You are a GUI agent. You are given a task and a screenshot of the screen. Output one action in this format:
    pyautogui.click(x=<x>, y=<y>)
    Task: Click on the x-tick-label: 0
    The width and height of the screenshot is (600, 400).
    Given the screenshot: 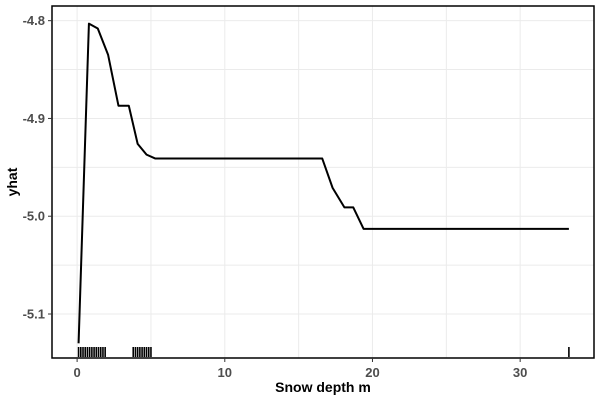 What is the action you would take?
    pyautogui.click(x=76, y=372)
    